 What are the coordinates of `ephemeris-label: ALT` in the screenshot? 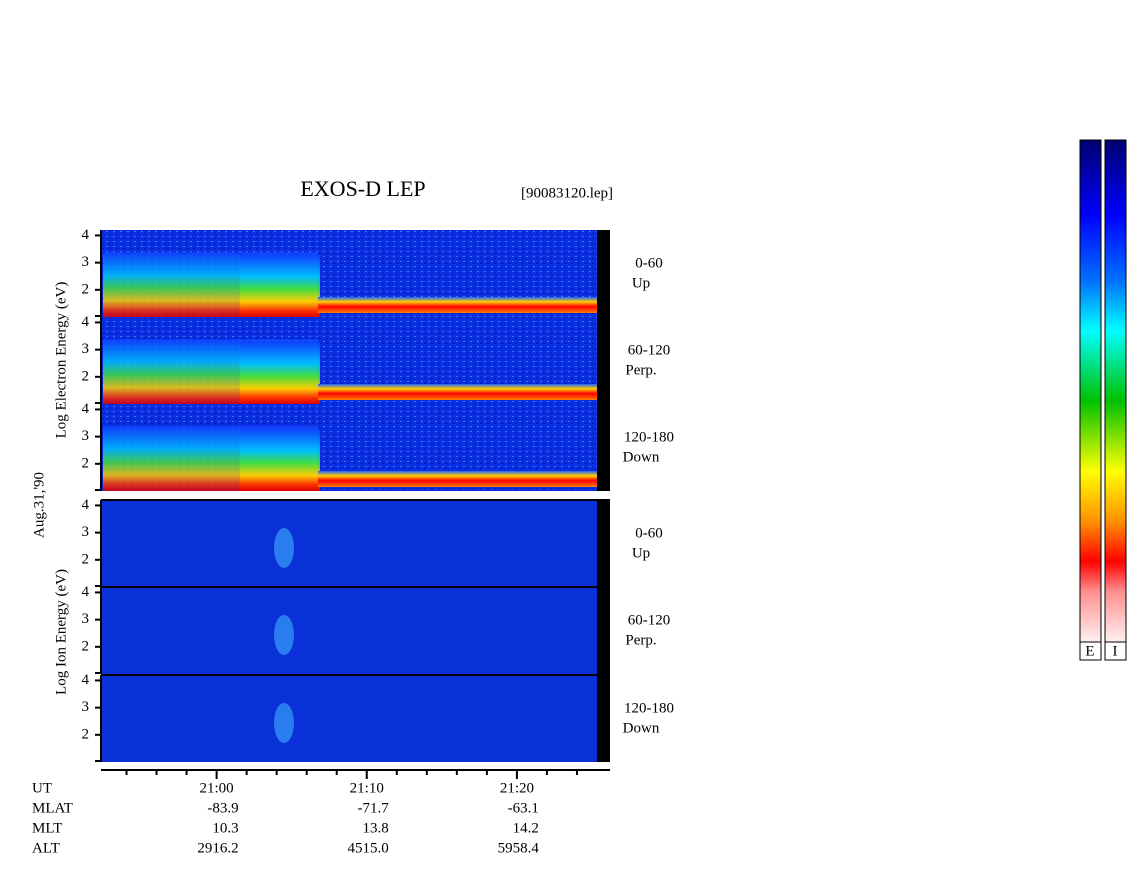 It's located at (46, 848).